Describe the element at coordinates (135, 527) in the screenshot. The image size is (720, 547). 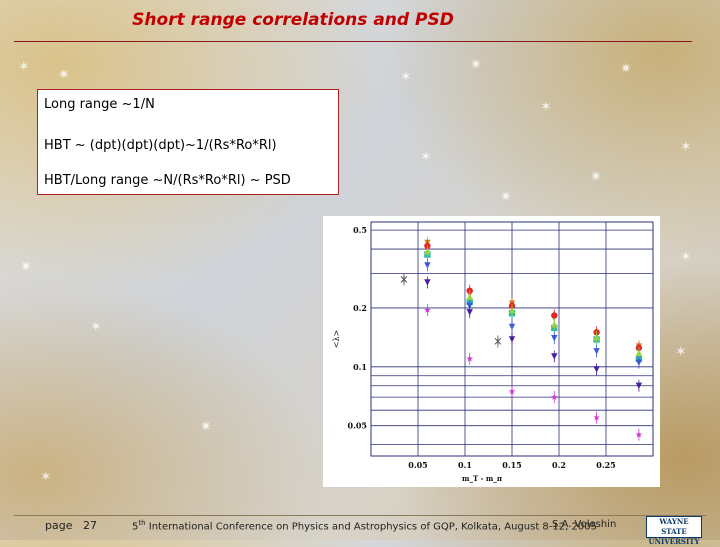
I see `conference-number: 5` at that location.